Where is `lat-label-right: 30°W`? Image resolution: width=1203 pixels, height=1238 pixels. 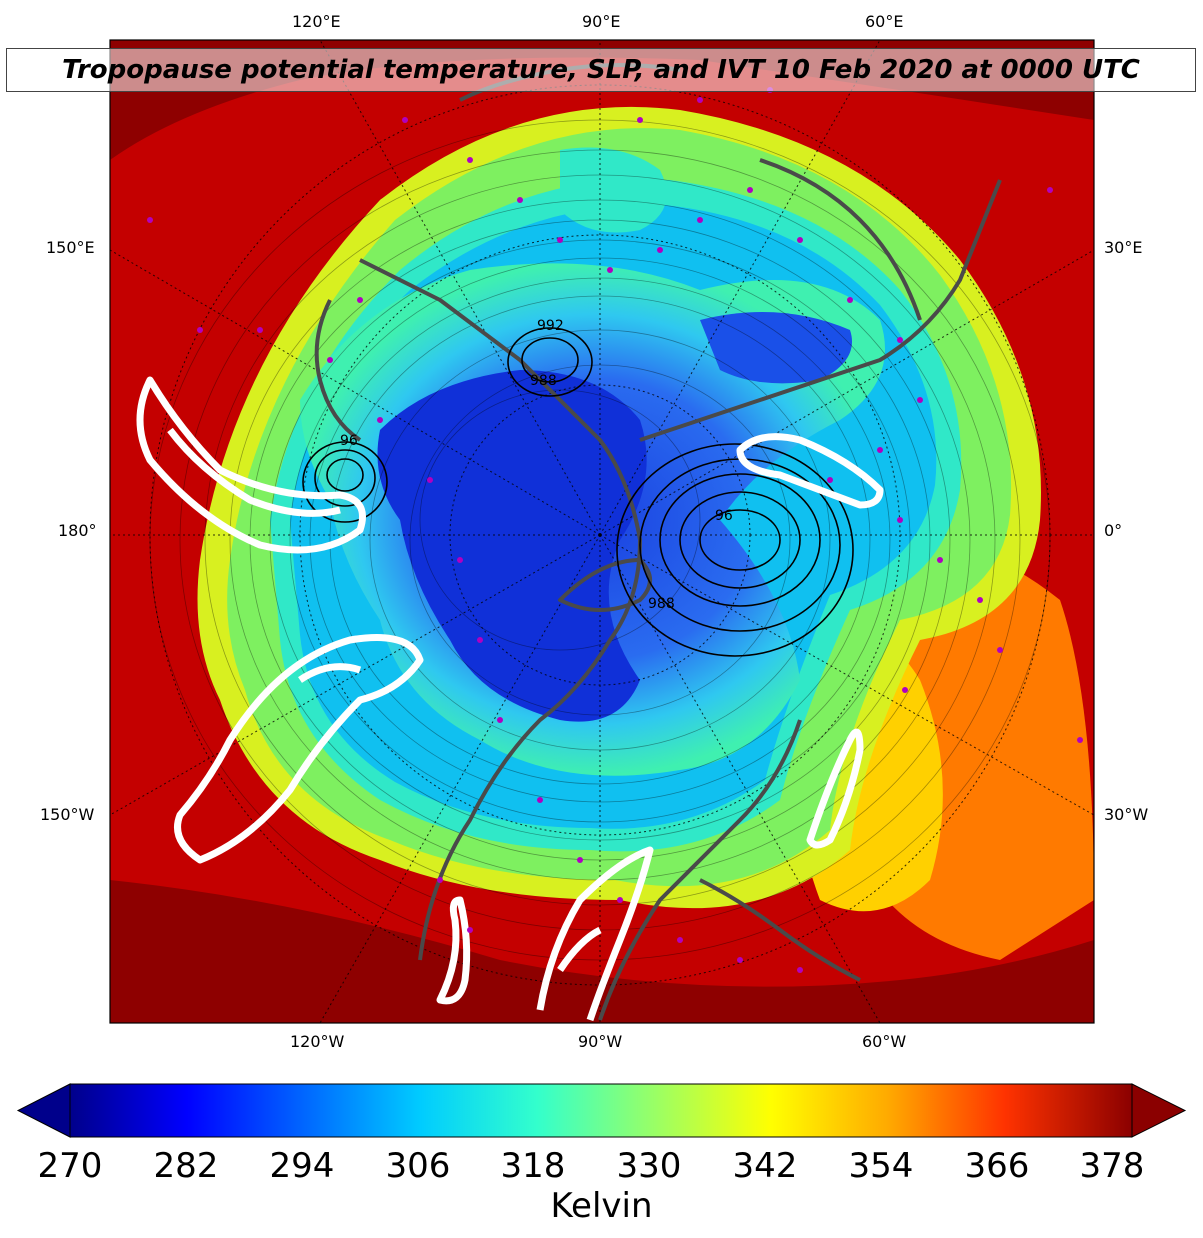
lat-label-right: 30°W is located at coordinates (1126, 814).